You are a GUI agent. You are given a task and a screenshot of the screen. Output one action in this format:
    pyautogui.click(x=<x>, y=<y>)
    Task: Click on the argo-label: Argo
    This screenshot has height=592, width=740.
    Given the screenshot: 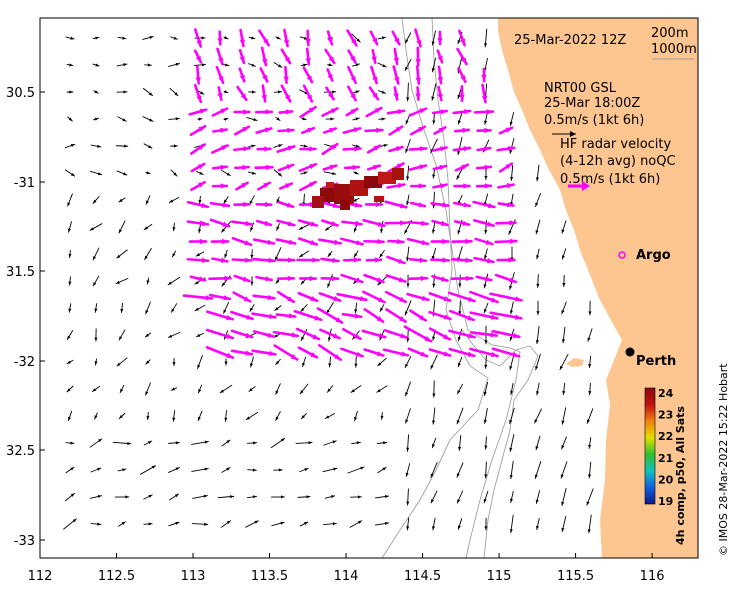 What is the action you would take?
    pyautogui.click(x=653, y=255)
    